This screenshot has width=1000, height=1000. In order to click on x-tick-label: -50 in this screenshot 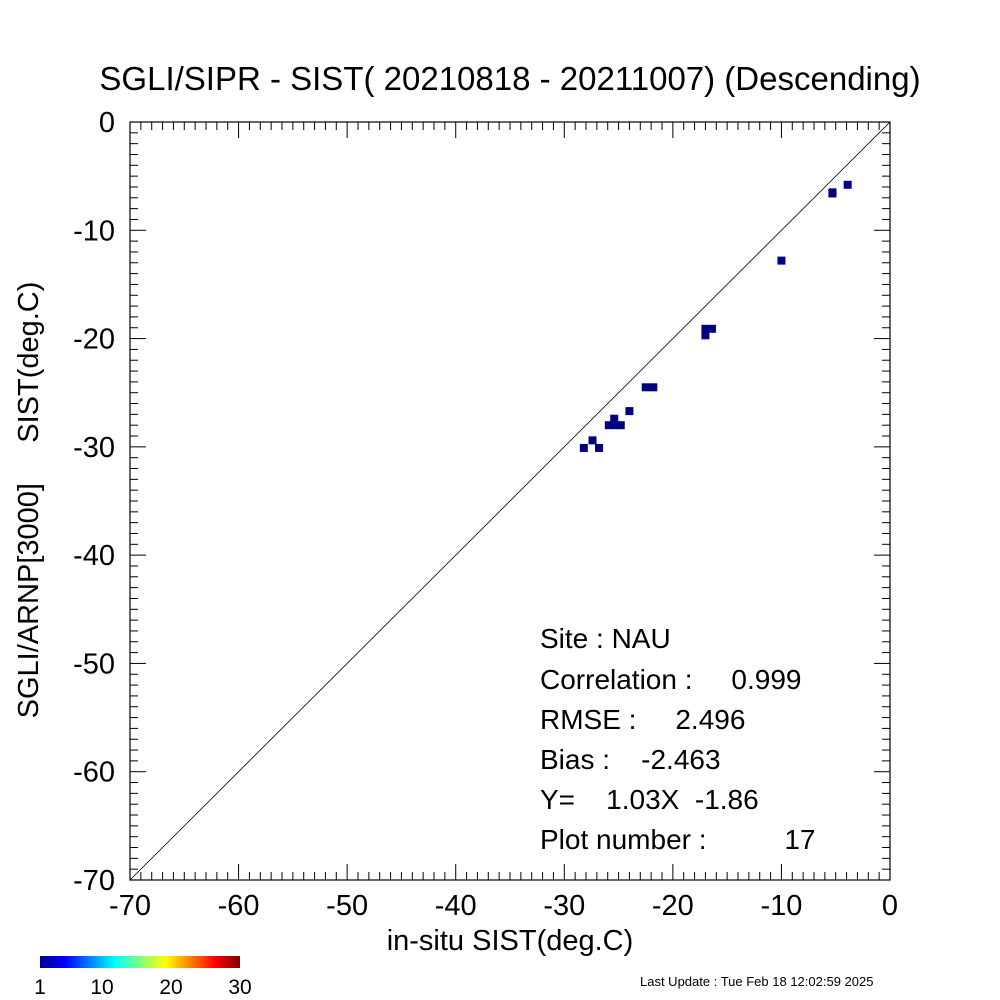, I will do `click(347, 906)`.